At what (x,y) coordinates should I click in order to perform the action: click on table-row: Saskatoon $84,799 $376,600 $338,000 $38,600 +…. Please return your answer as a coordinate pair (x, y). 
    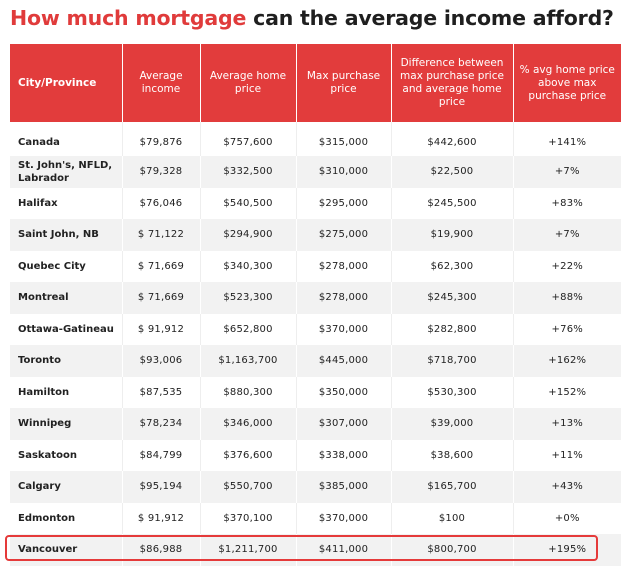
    Looking at the image, I should click on (315, 455).